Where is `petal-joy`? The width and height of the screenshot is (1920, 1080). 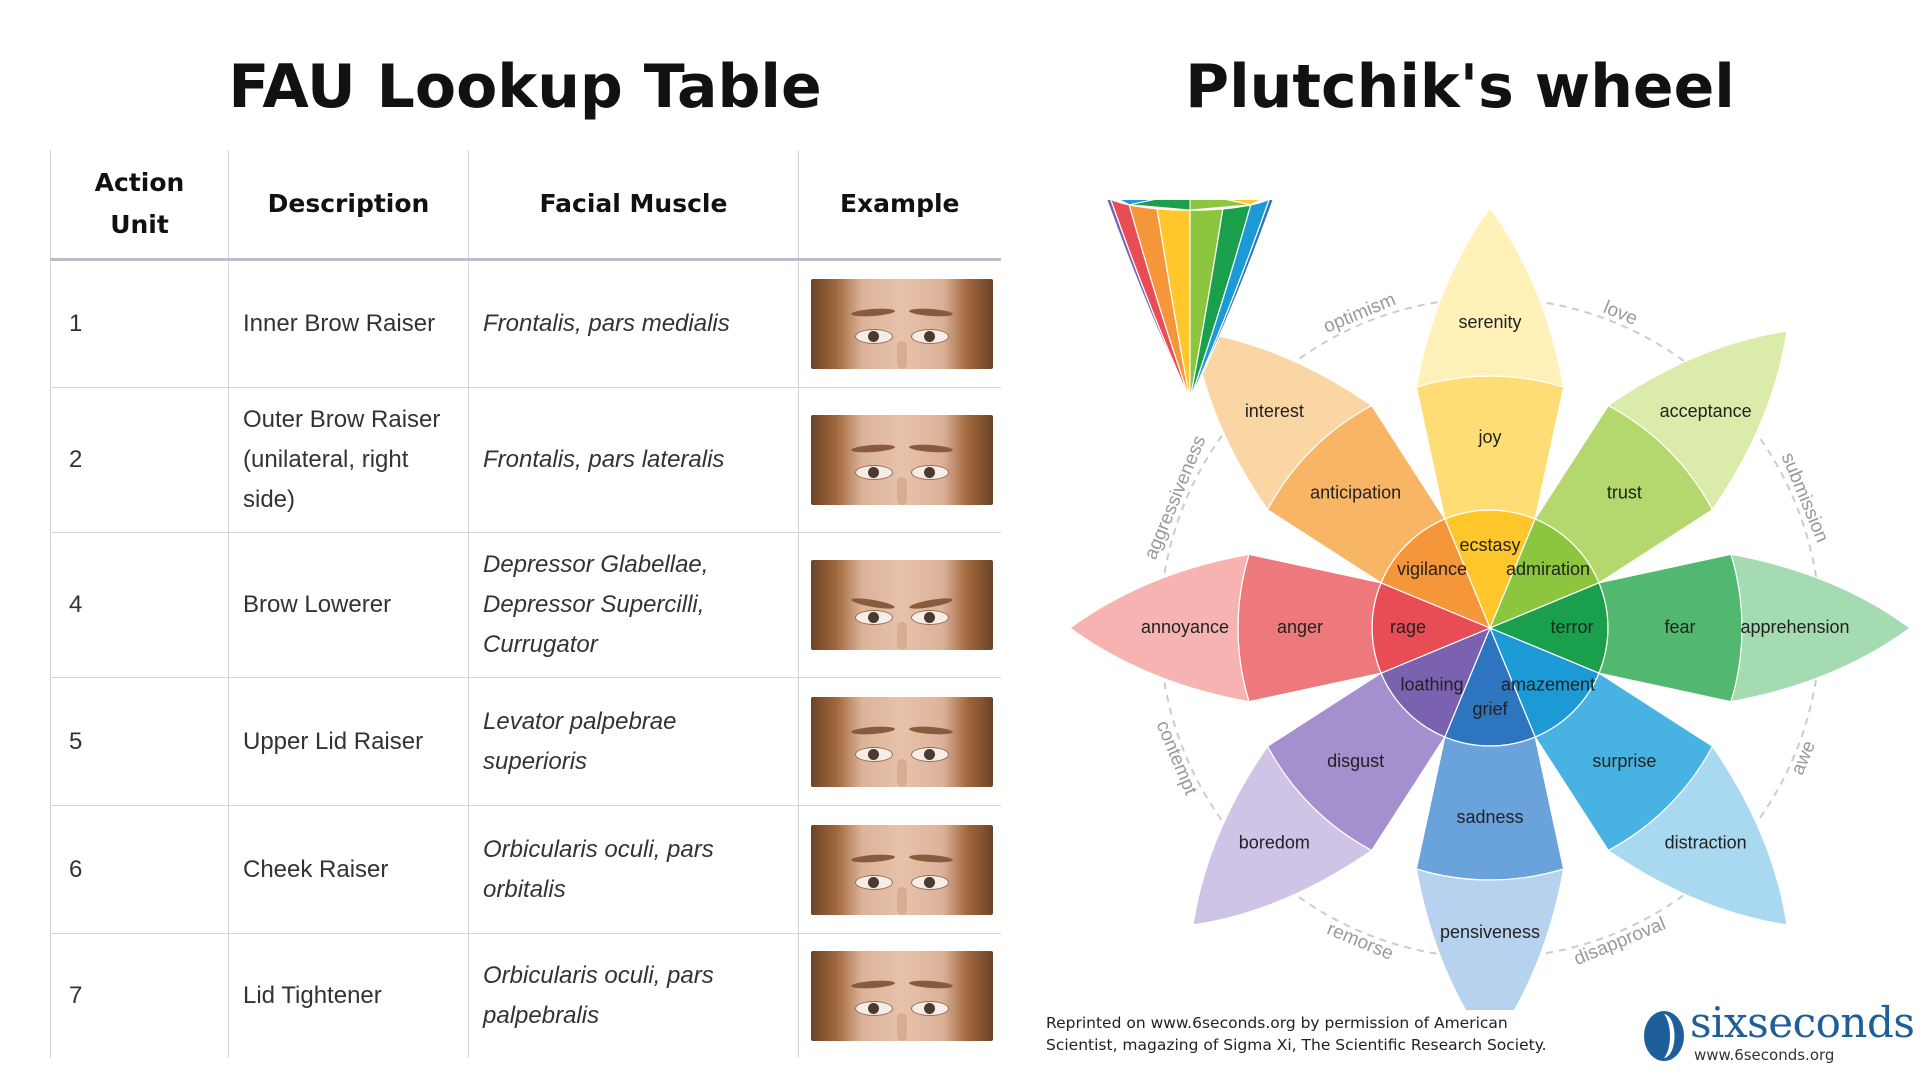
petal-joy is located at coordinates (1490, 418).